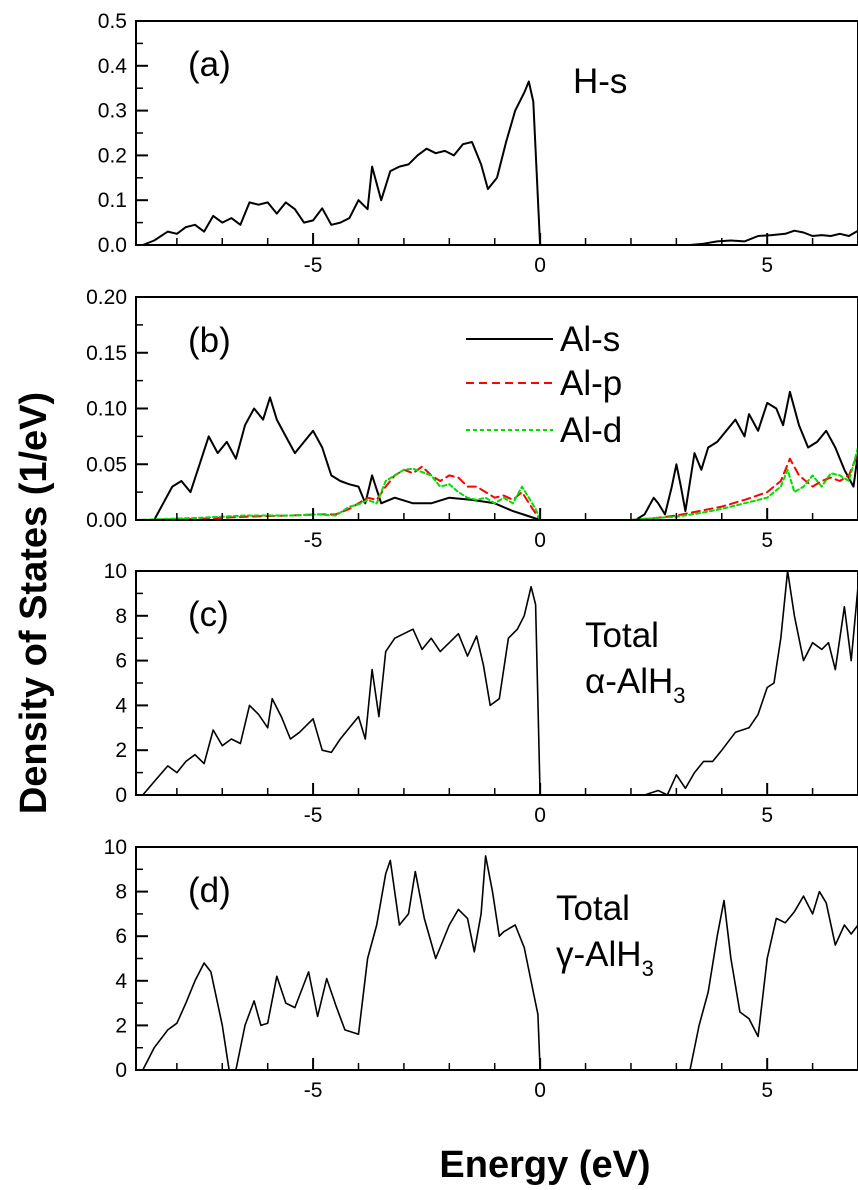  I want to click on series-al-p, so click(497, 486).